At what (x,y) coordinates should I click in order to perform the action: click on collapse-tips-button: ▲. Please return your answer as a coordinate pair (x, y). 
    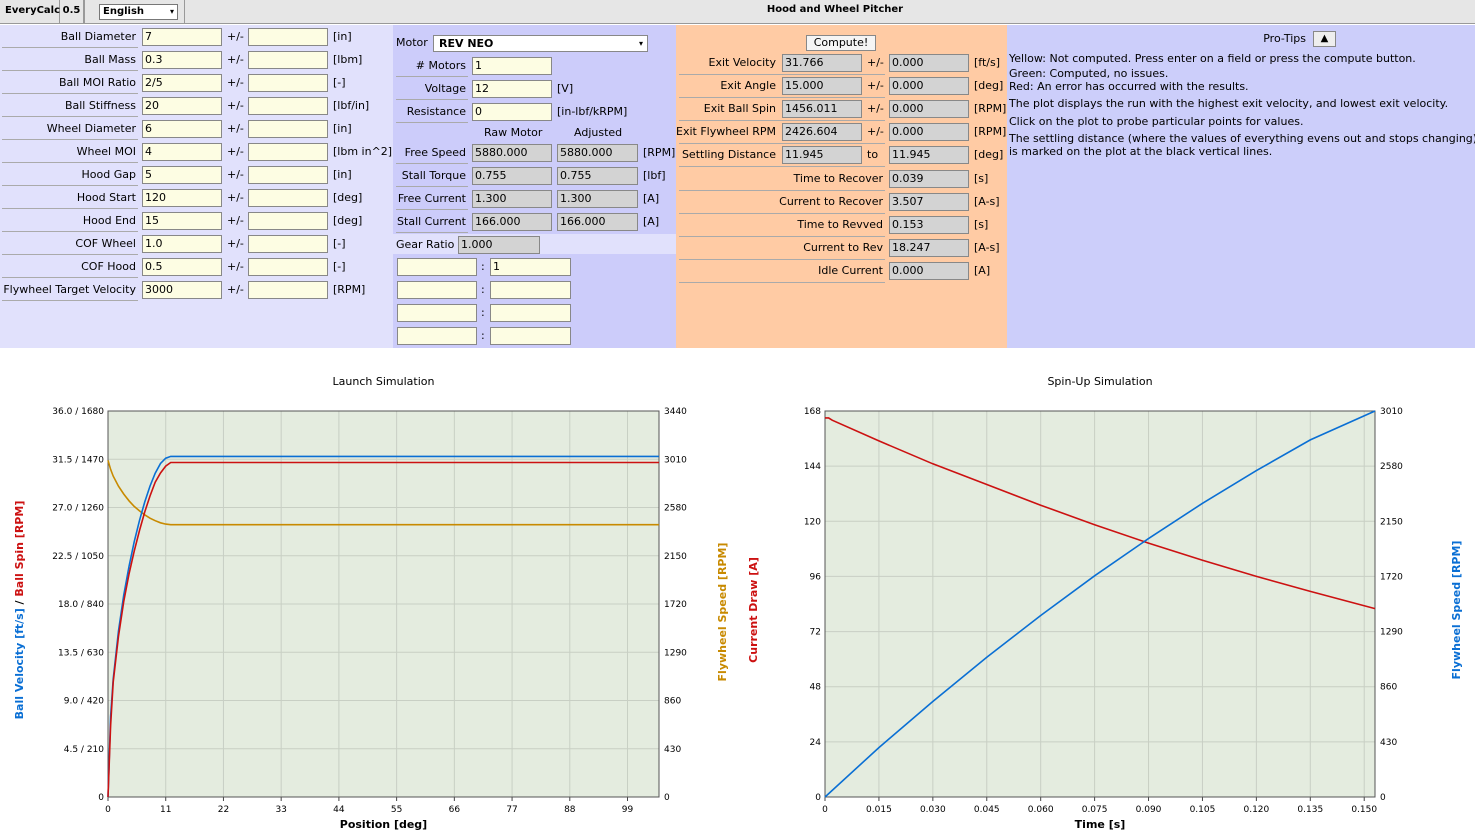
    Looking at the image, I should click on (1324, 39).